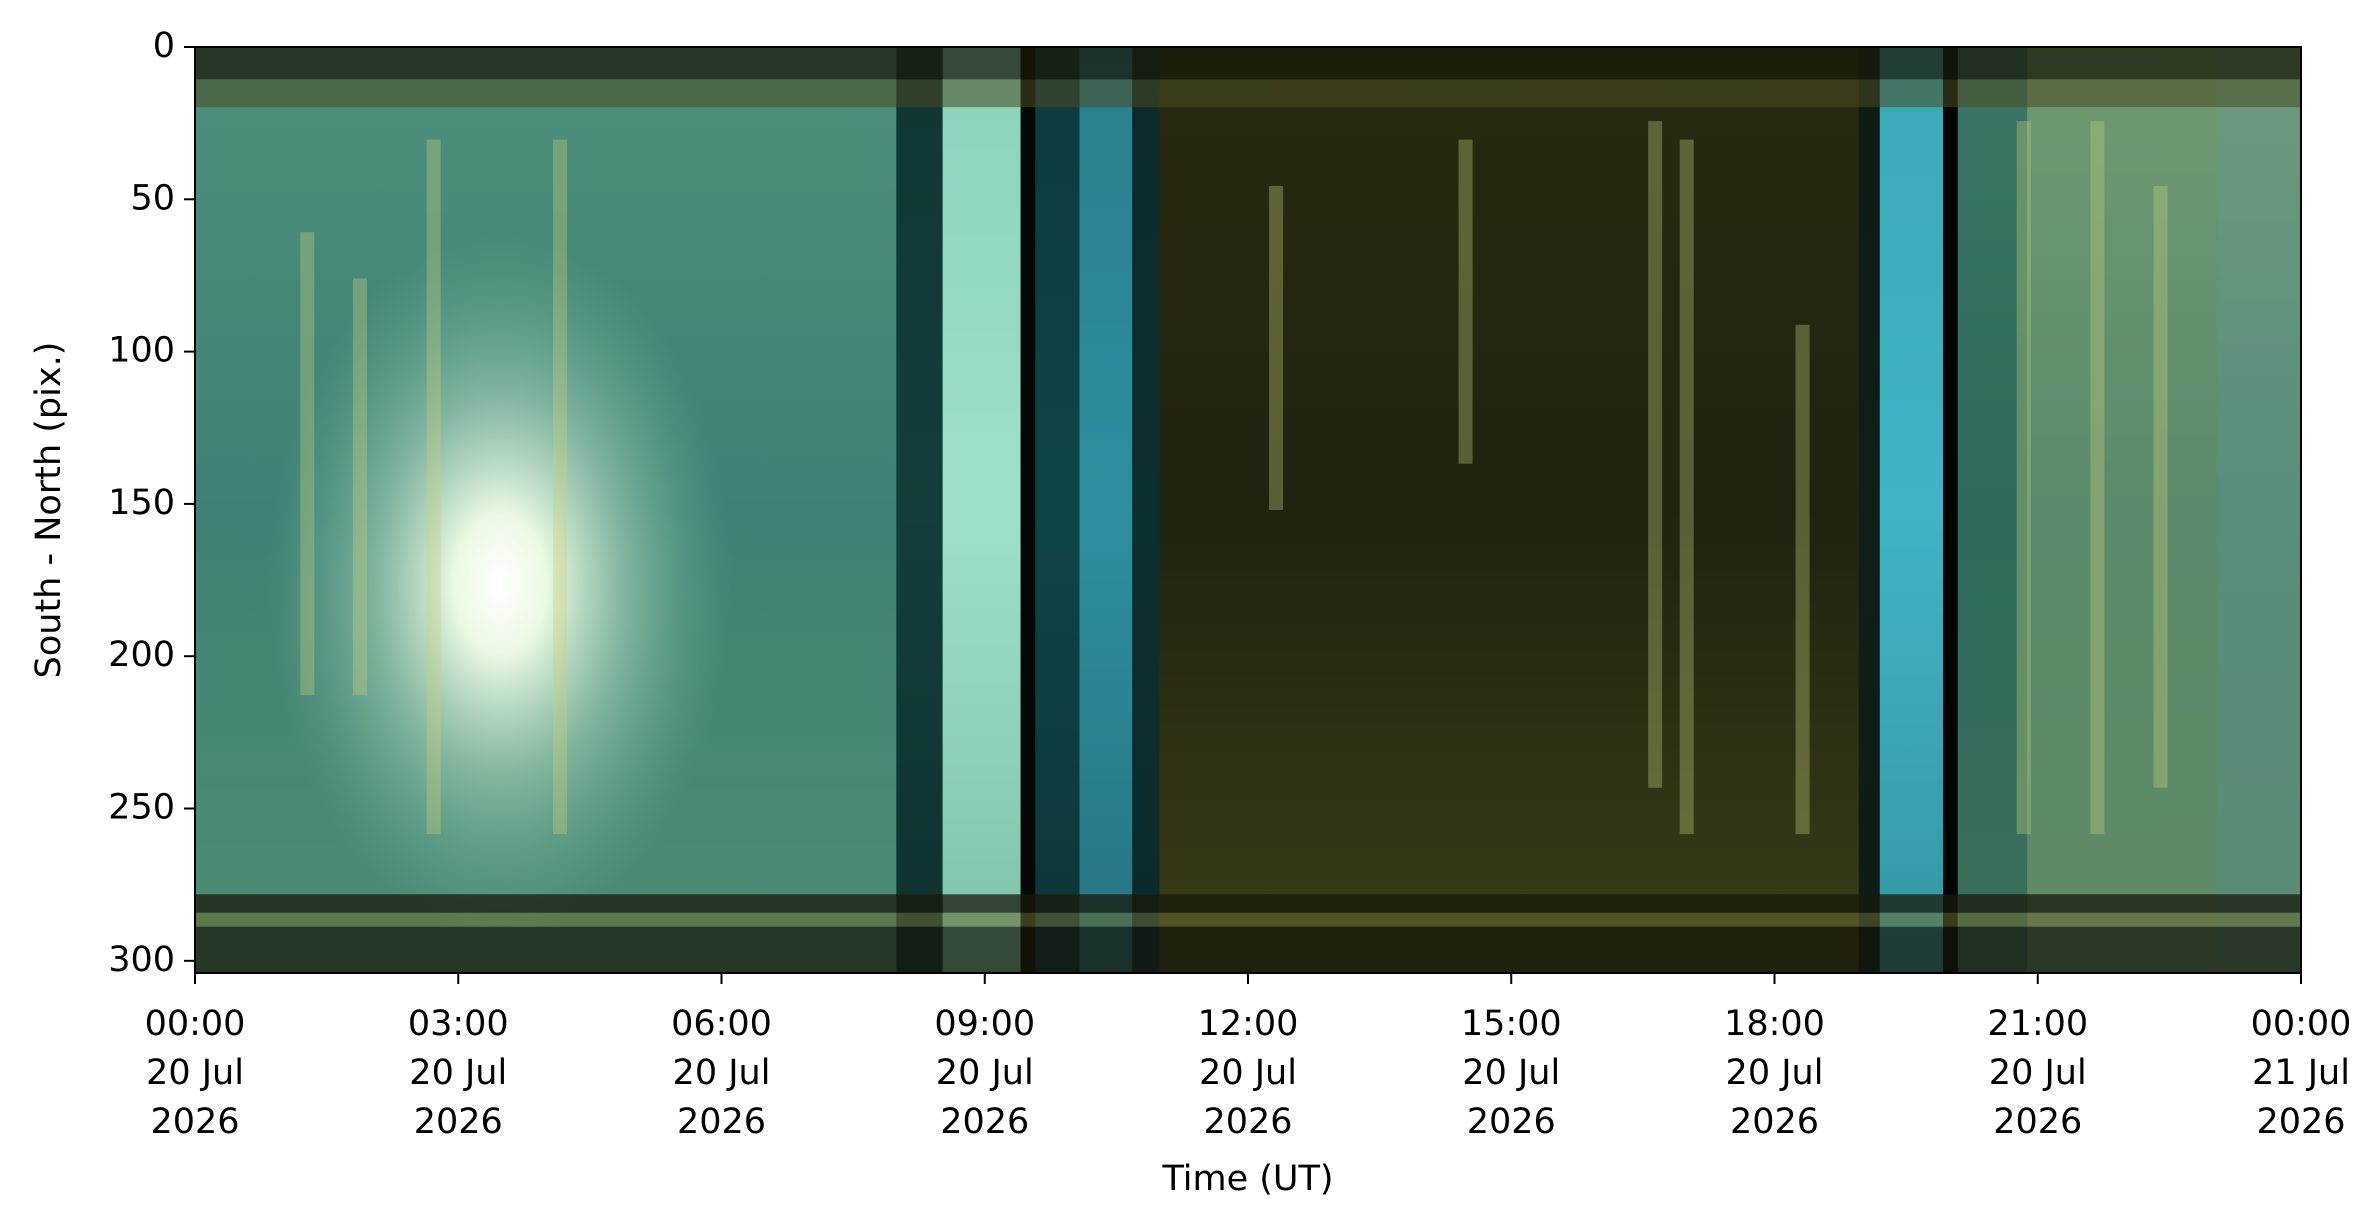  I want to click on y-axis-label: South - North (pix.), so click(49, 510).